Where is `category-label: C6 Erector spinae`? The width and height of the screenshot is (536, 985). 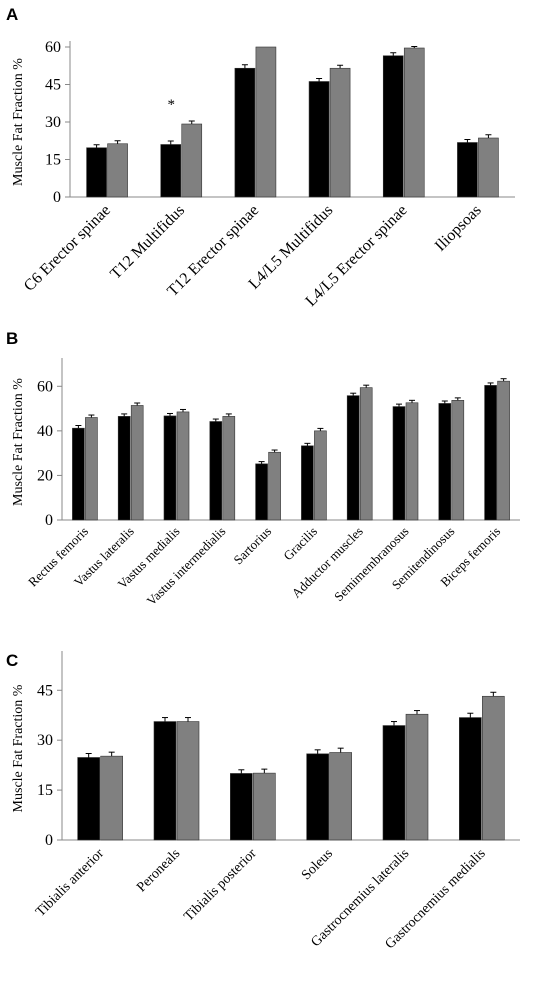 category-label: C6 Erector spinae is located at coordinates (67, 248).